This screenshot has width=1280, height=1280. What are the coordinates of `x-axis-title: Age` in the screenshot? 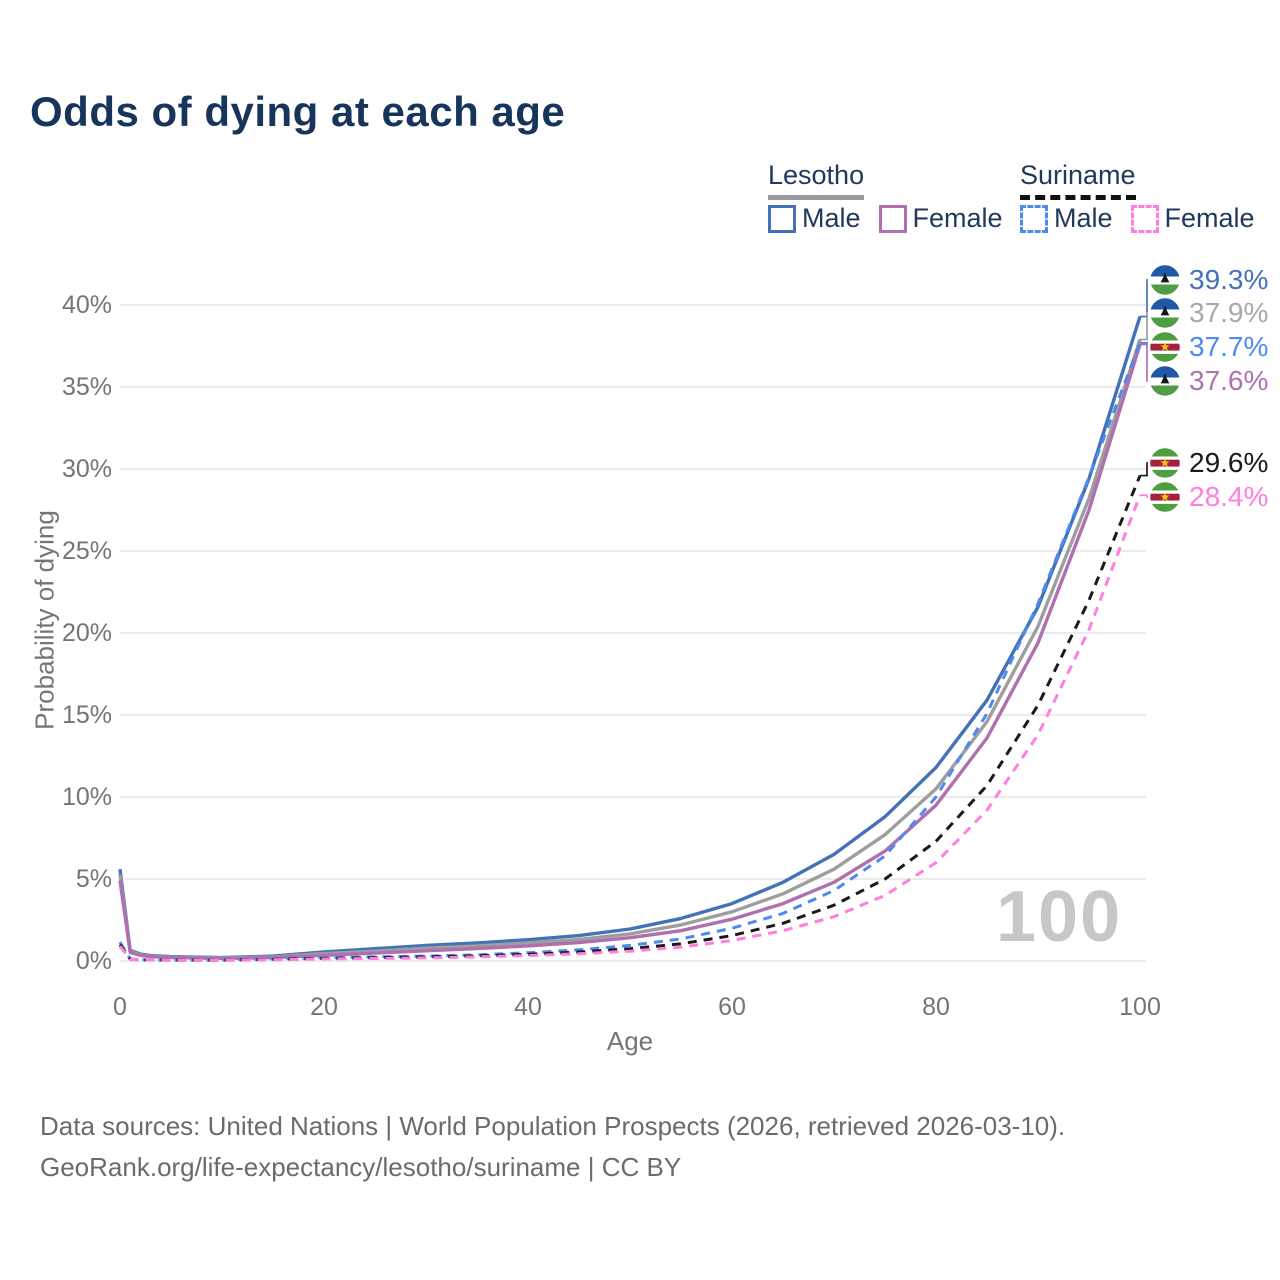 It's located at (630, 1041).